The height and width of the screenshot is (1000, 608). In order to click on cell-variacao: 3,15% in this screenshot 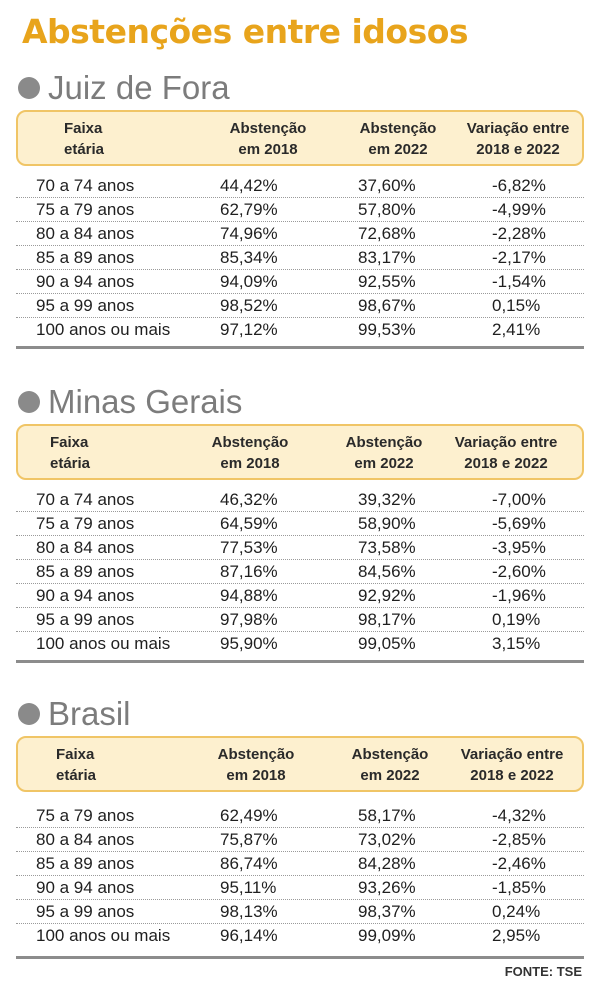, I will do `click(516, 643)`.